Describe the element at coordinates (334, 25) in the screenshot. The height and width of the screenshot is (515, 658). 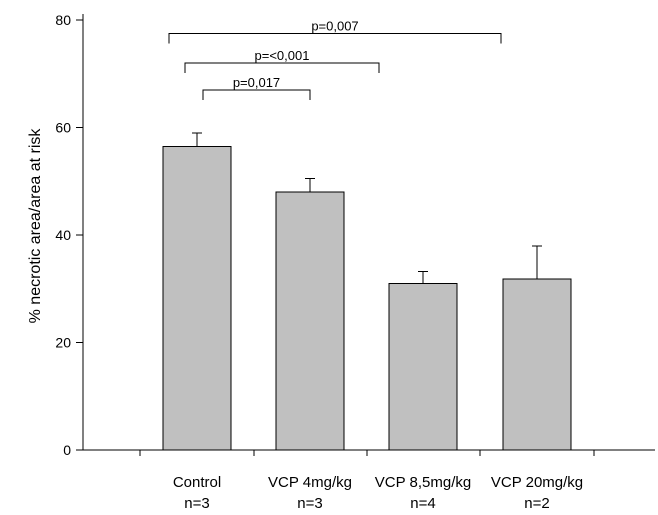
I see `p-value-label: p=0,007` at that location.